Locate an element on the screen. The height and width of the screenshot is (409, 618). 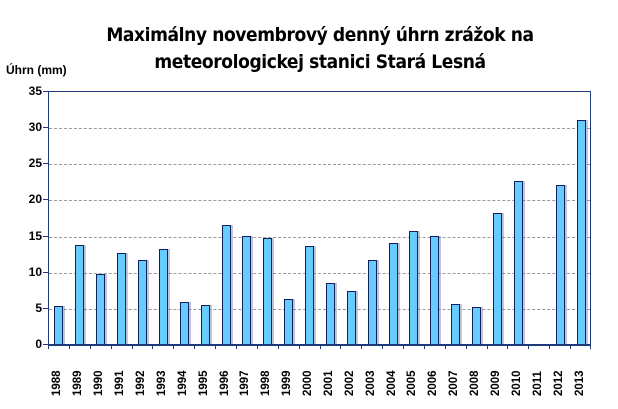
x-tick-label: 2001 is located at coordinates (330, 373).